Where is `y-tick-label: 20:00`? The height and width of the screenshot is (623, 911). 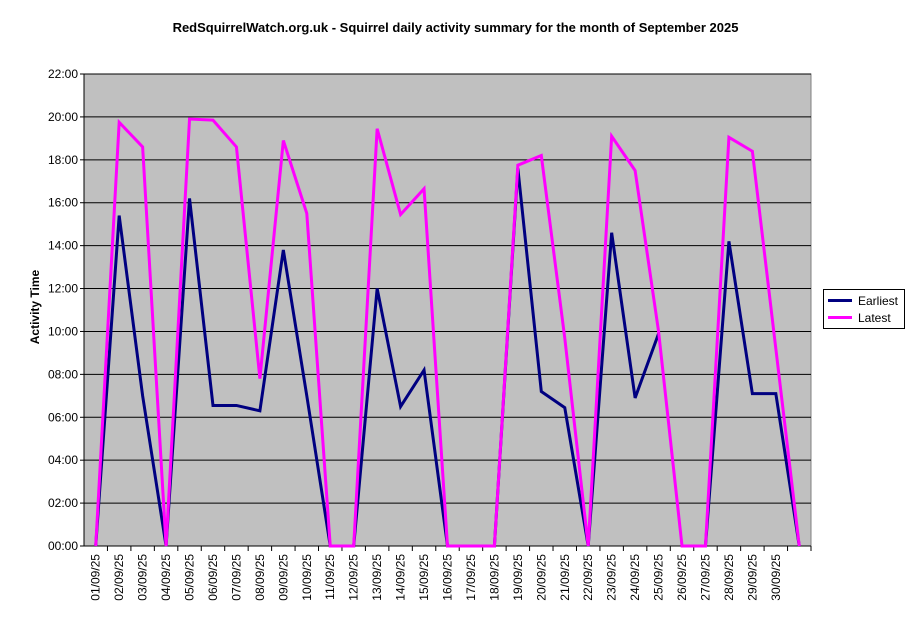 y-tick-label: 20:00 is located at coordinates (63, 117).